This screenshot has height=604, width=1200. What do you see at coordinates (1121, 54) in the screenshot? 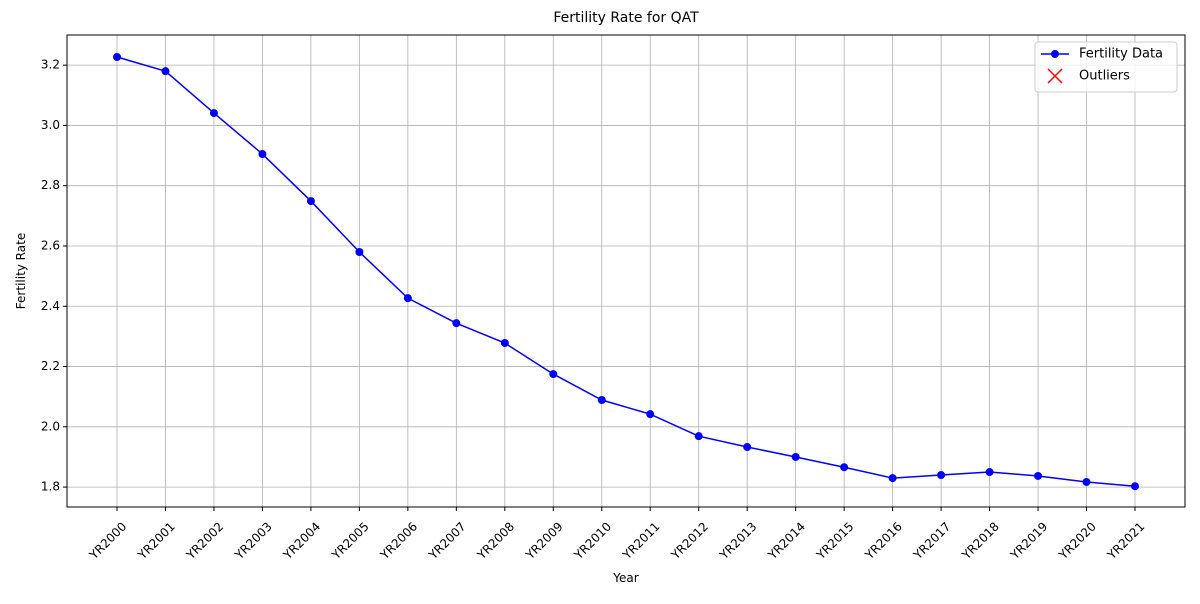
I see `legend-label: Fertility Data` at bounding box center [1121, 54].